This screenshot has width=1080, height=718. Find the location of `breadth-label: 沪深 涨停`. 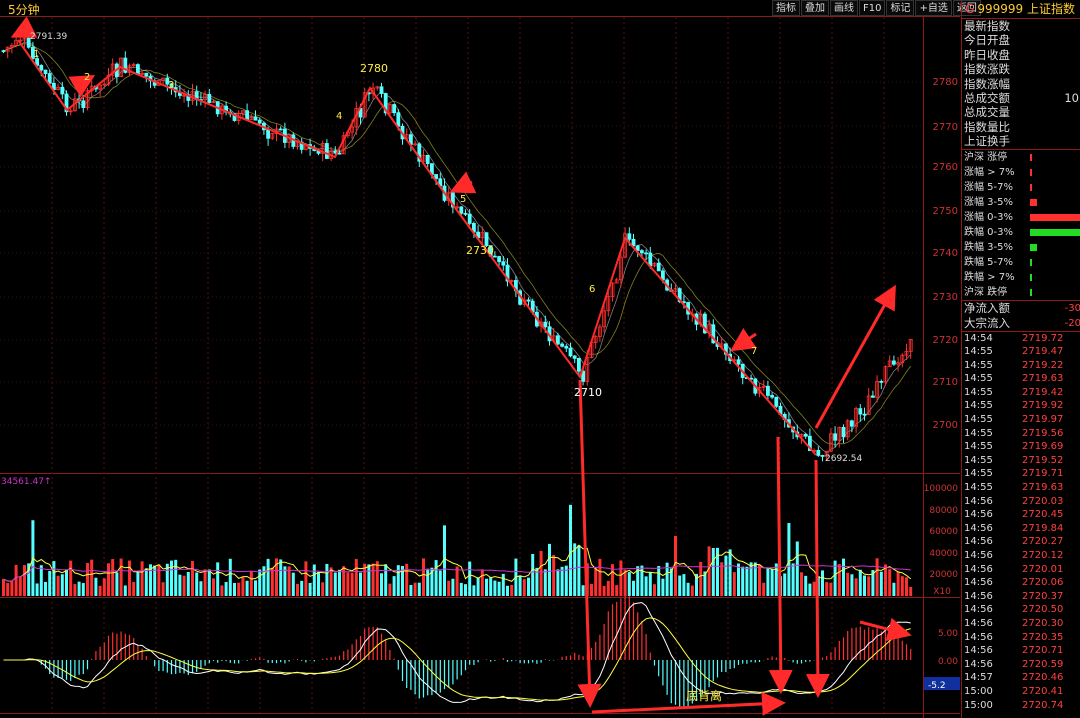

breadth-label: 沪深 涨停 is located at coordinates (986, 157).